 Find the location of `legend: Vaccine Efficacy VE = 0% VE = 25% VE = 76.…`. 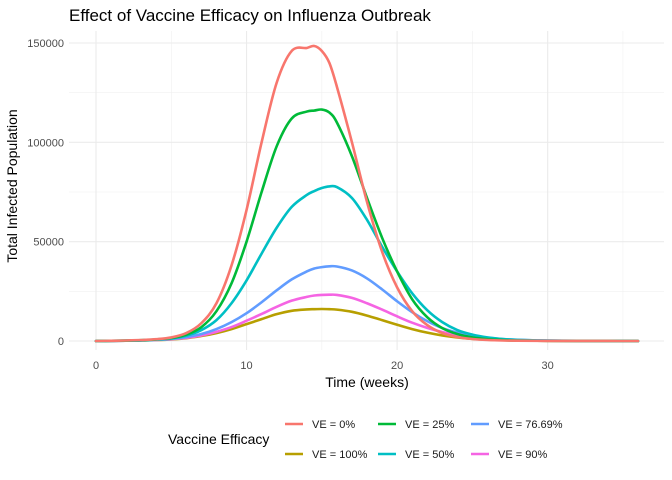

legend: Vaccine Efficacy VE = 0% VE = 25% VE = 76.… is located at coordinates (365, 440).